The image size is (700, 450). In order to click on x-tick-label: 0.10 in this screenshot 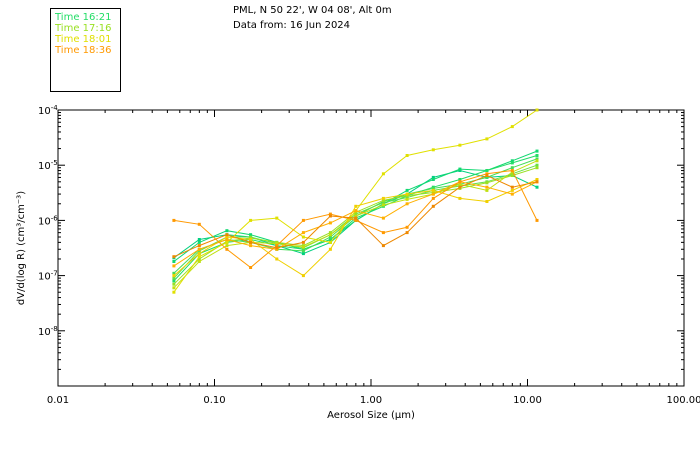, I will do `click(214, 400)`.